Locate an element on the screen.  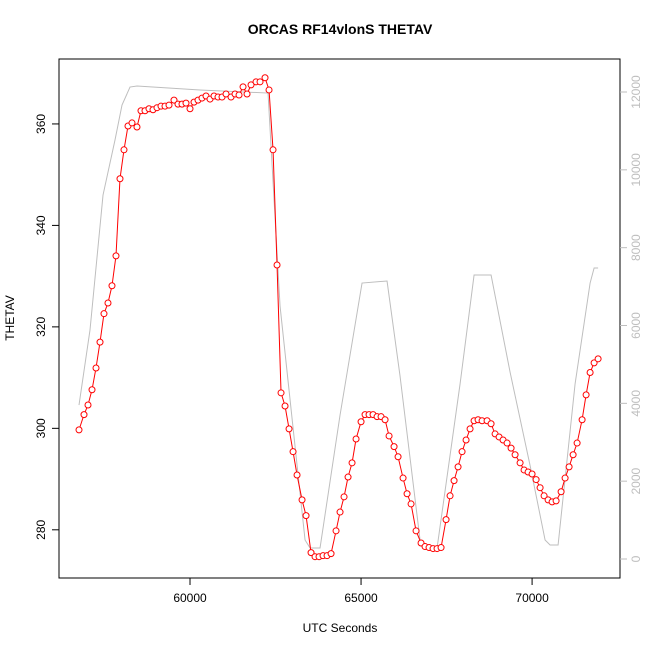
y2-tick-label: 10000 is located at coordinates (636, 170).